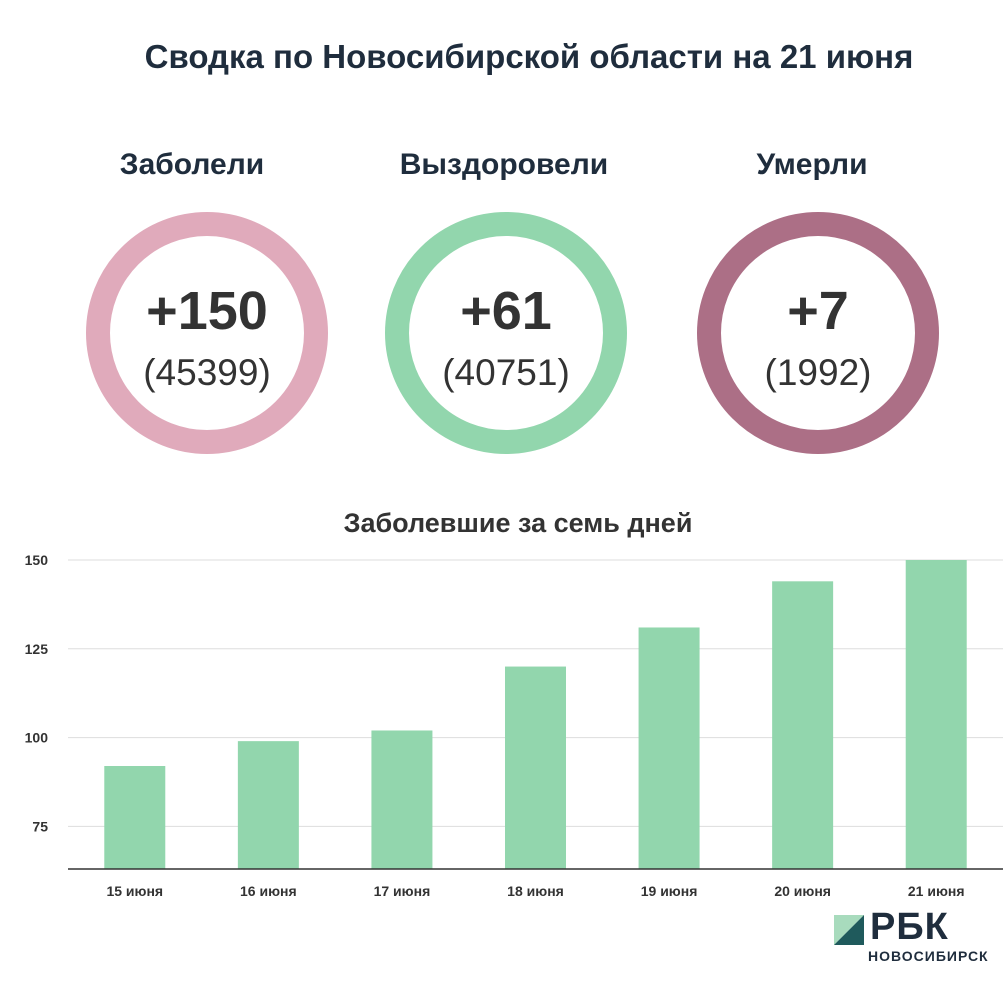 The width and height of the screenshot is (1005, 1005). What do you see at coordinates (40, 826) in the screenshot?
I see `y-tick-label: 75` at bounding box center [40, 826].